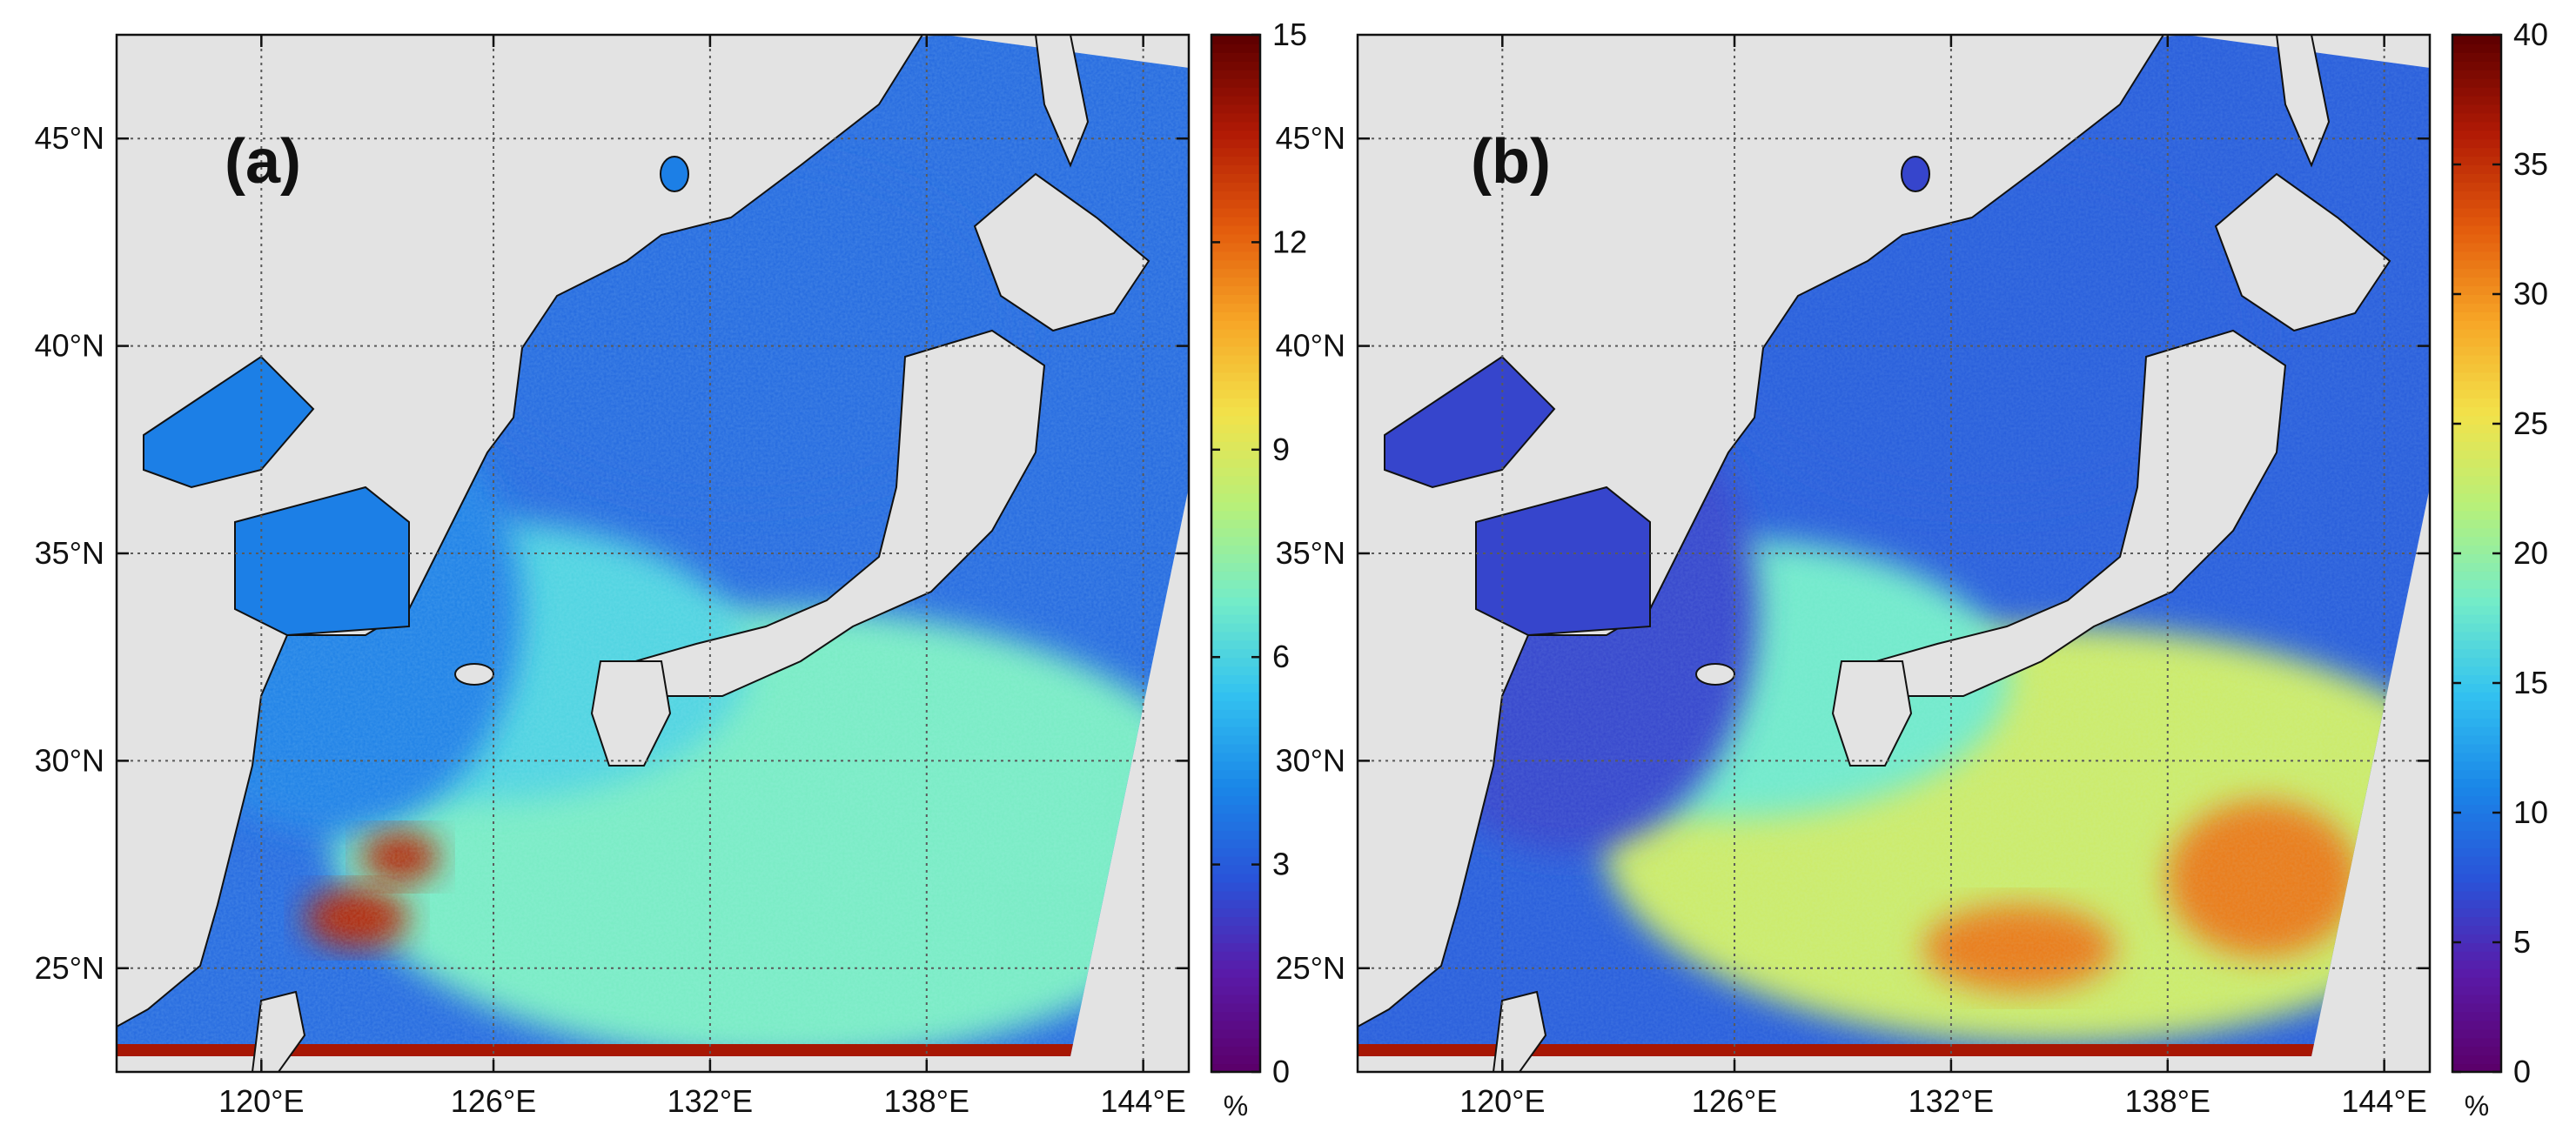  Describe the element at coordinates (263, 162) in the screenshot. I see `panel-label: (a)` at that location.